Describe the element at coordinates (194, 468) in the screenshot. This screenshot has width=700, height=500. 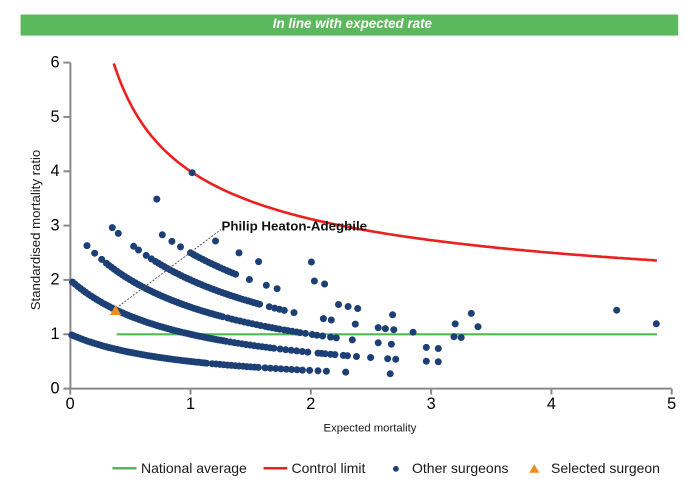
I see `svg-text: National average` at that location.